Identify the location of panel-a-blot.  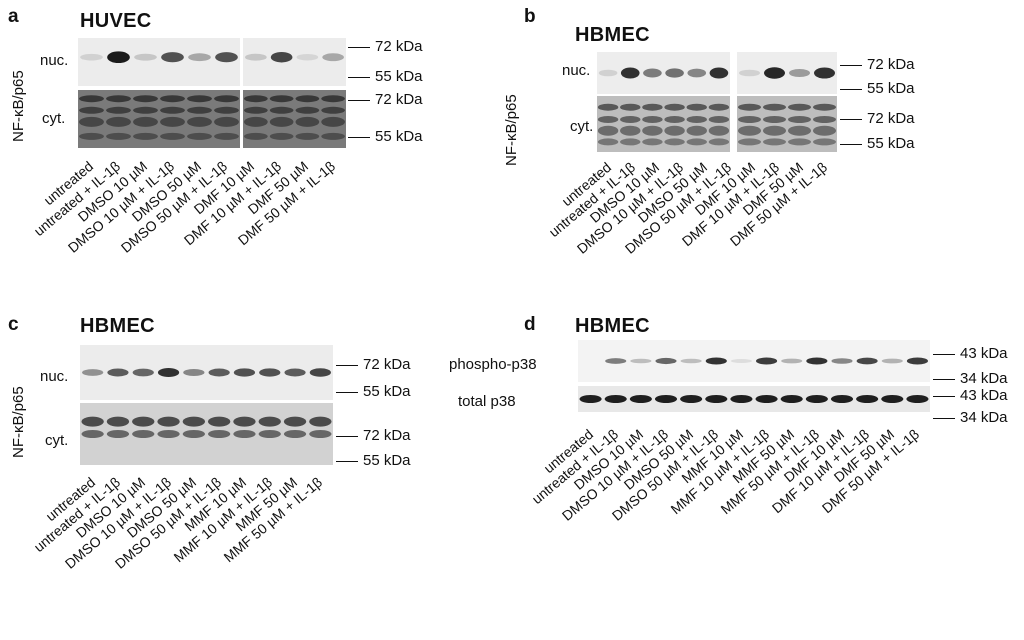
(212, 93).